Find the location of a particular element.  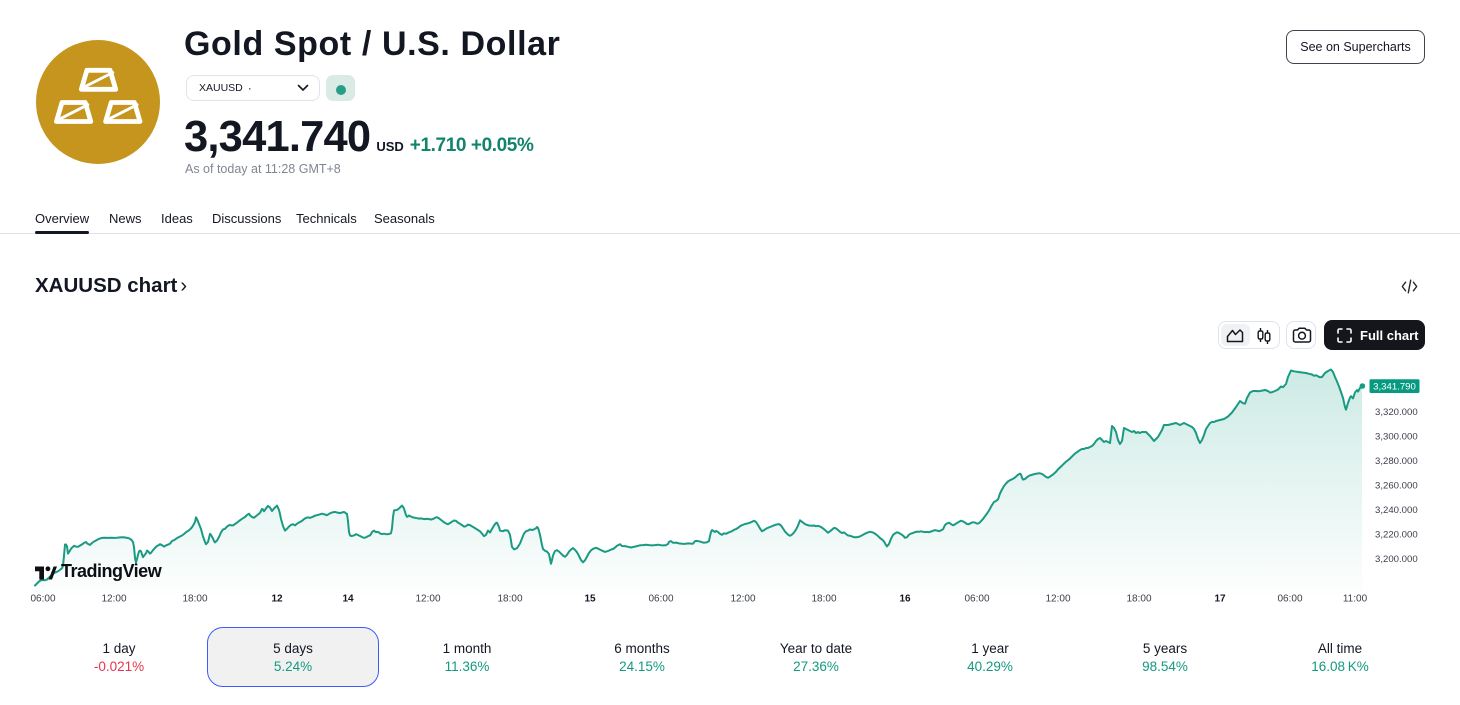

svg-text: 3,260.000 is located at coordinates (1396, 486).